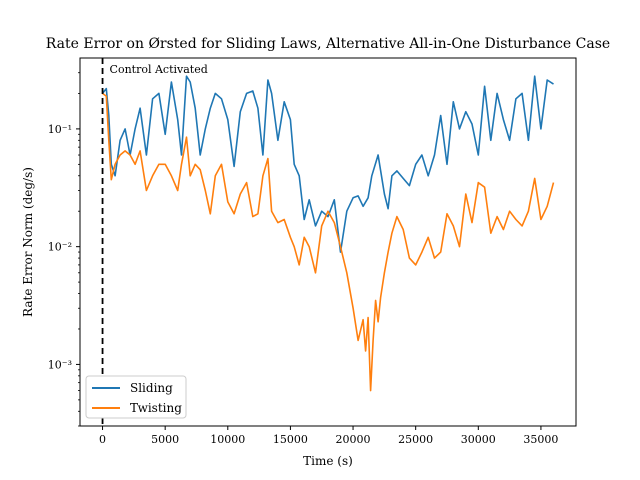 Image resolution: width=640 pixels, height=480 pixels. What do you see at coordinates (353, 439) in the screenshot?
I see `x-tick-label: 20000` at bounding box center [353, 439].